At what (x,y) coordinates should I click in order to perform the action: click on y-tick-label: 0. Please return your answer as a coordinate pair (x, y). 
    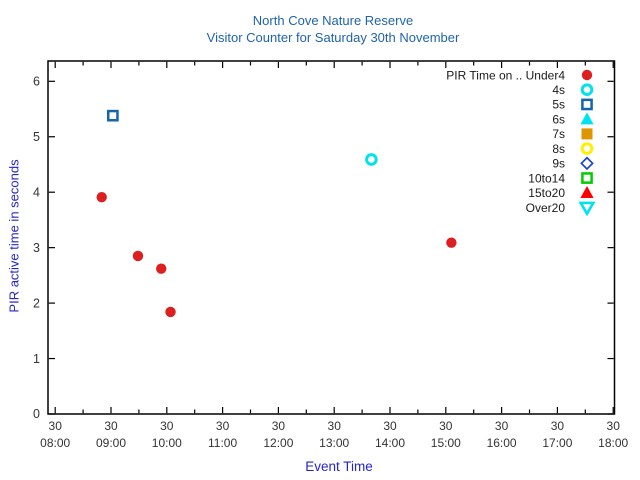
    Looking at the image, I should click on (36, 414).